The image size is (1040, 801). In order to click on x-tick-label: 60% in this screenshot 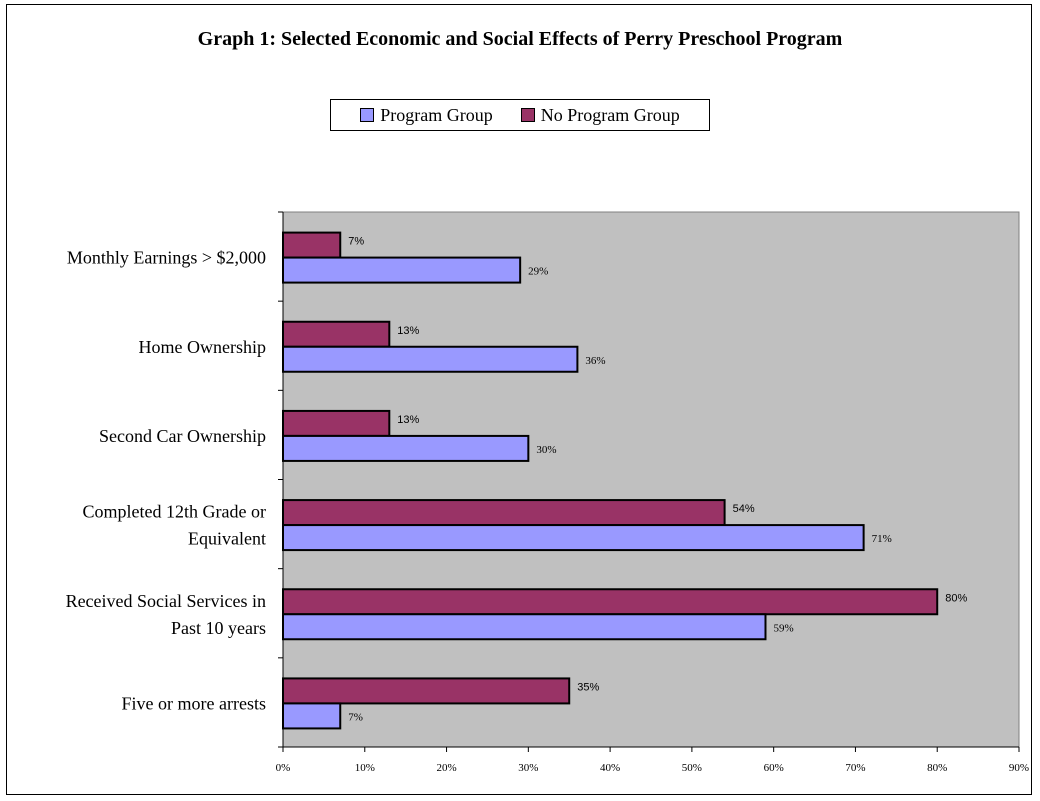, I will do `click(774, 768)`.